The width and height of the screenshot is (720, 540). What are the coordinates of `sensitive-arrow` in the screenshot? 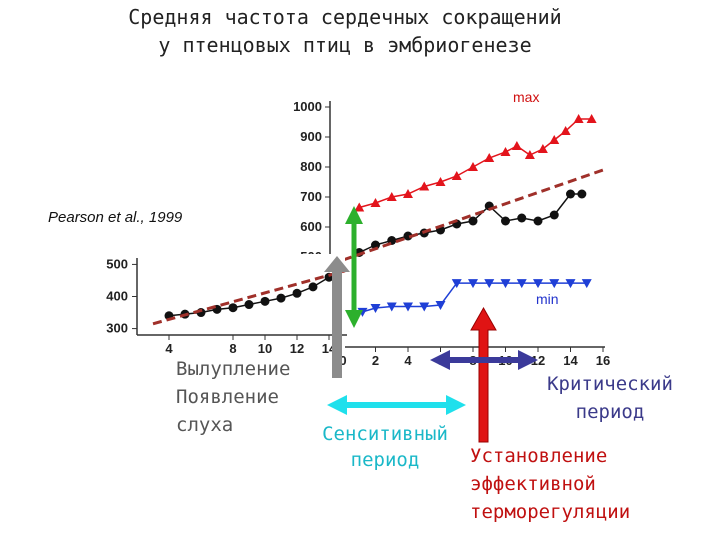 It's located at (396, 405).